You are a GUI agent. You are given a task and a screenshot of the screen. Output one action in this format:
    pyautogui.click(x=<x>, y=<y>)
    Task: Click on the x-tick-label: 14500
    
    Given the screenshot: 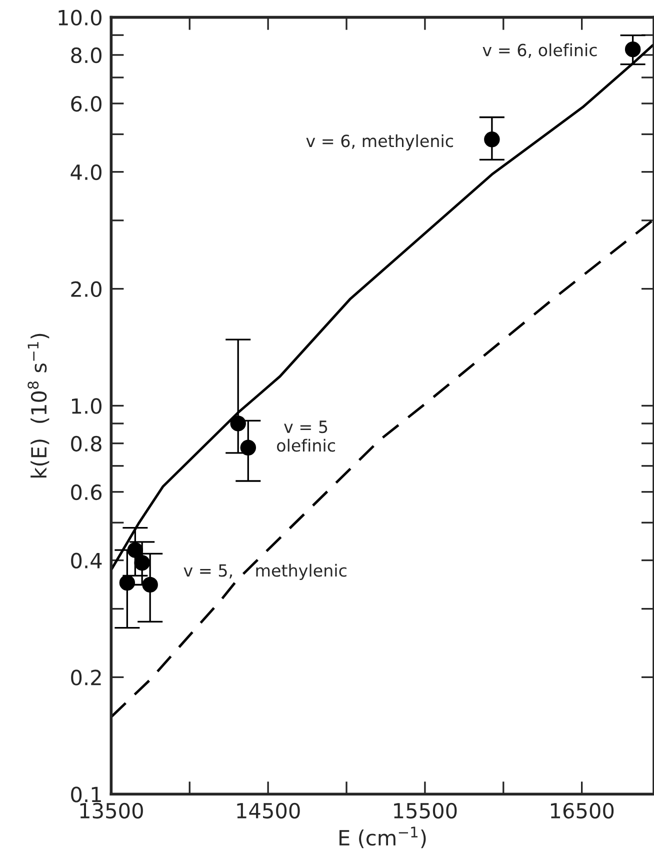 What is the action you would take?
    pyautogui.click(x=268, y=810)
    